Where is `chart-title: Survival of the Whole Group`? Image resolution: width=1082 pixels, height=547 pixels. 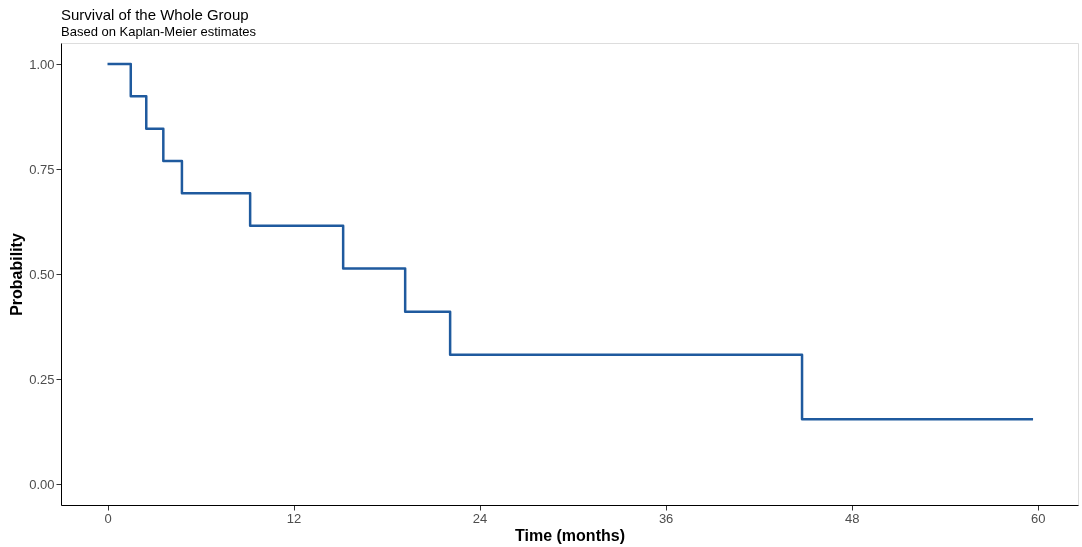
chart-title: Survival of the Whole Group is located at coordinates (155, 14).